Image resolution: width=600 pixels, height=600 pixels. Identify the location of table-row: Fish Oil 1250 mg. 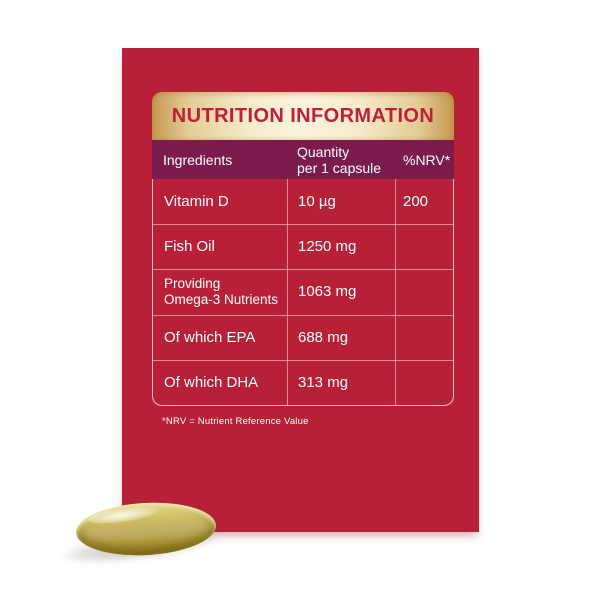
(303, 246).